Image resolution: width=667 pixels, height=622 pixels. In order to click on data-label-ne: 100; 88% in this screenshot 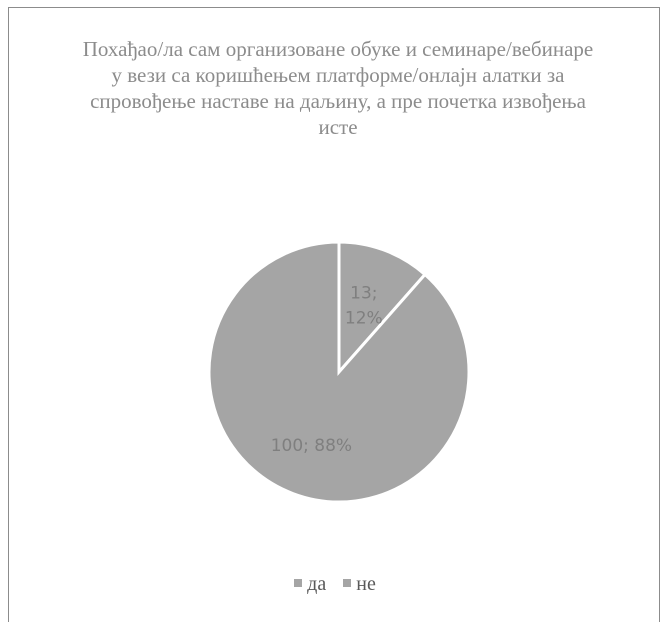, I will do `click(311, 446)`.